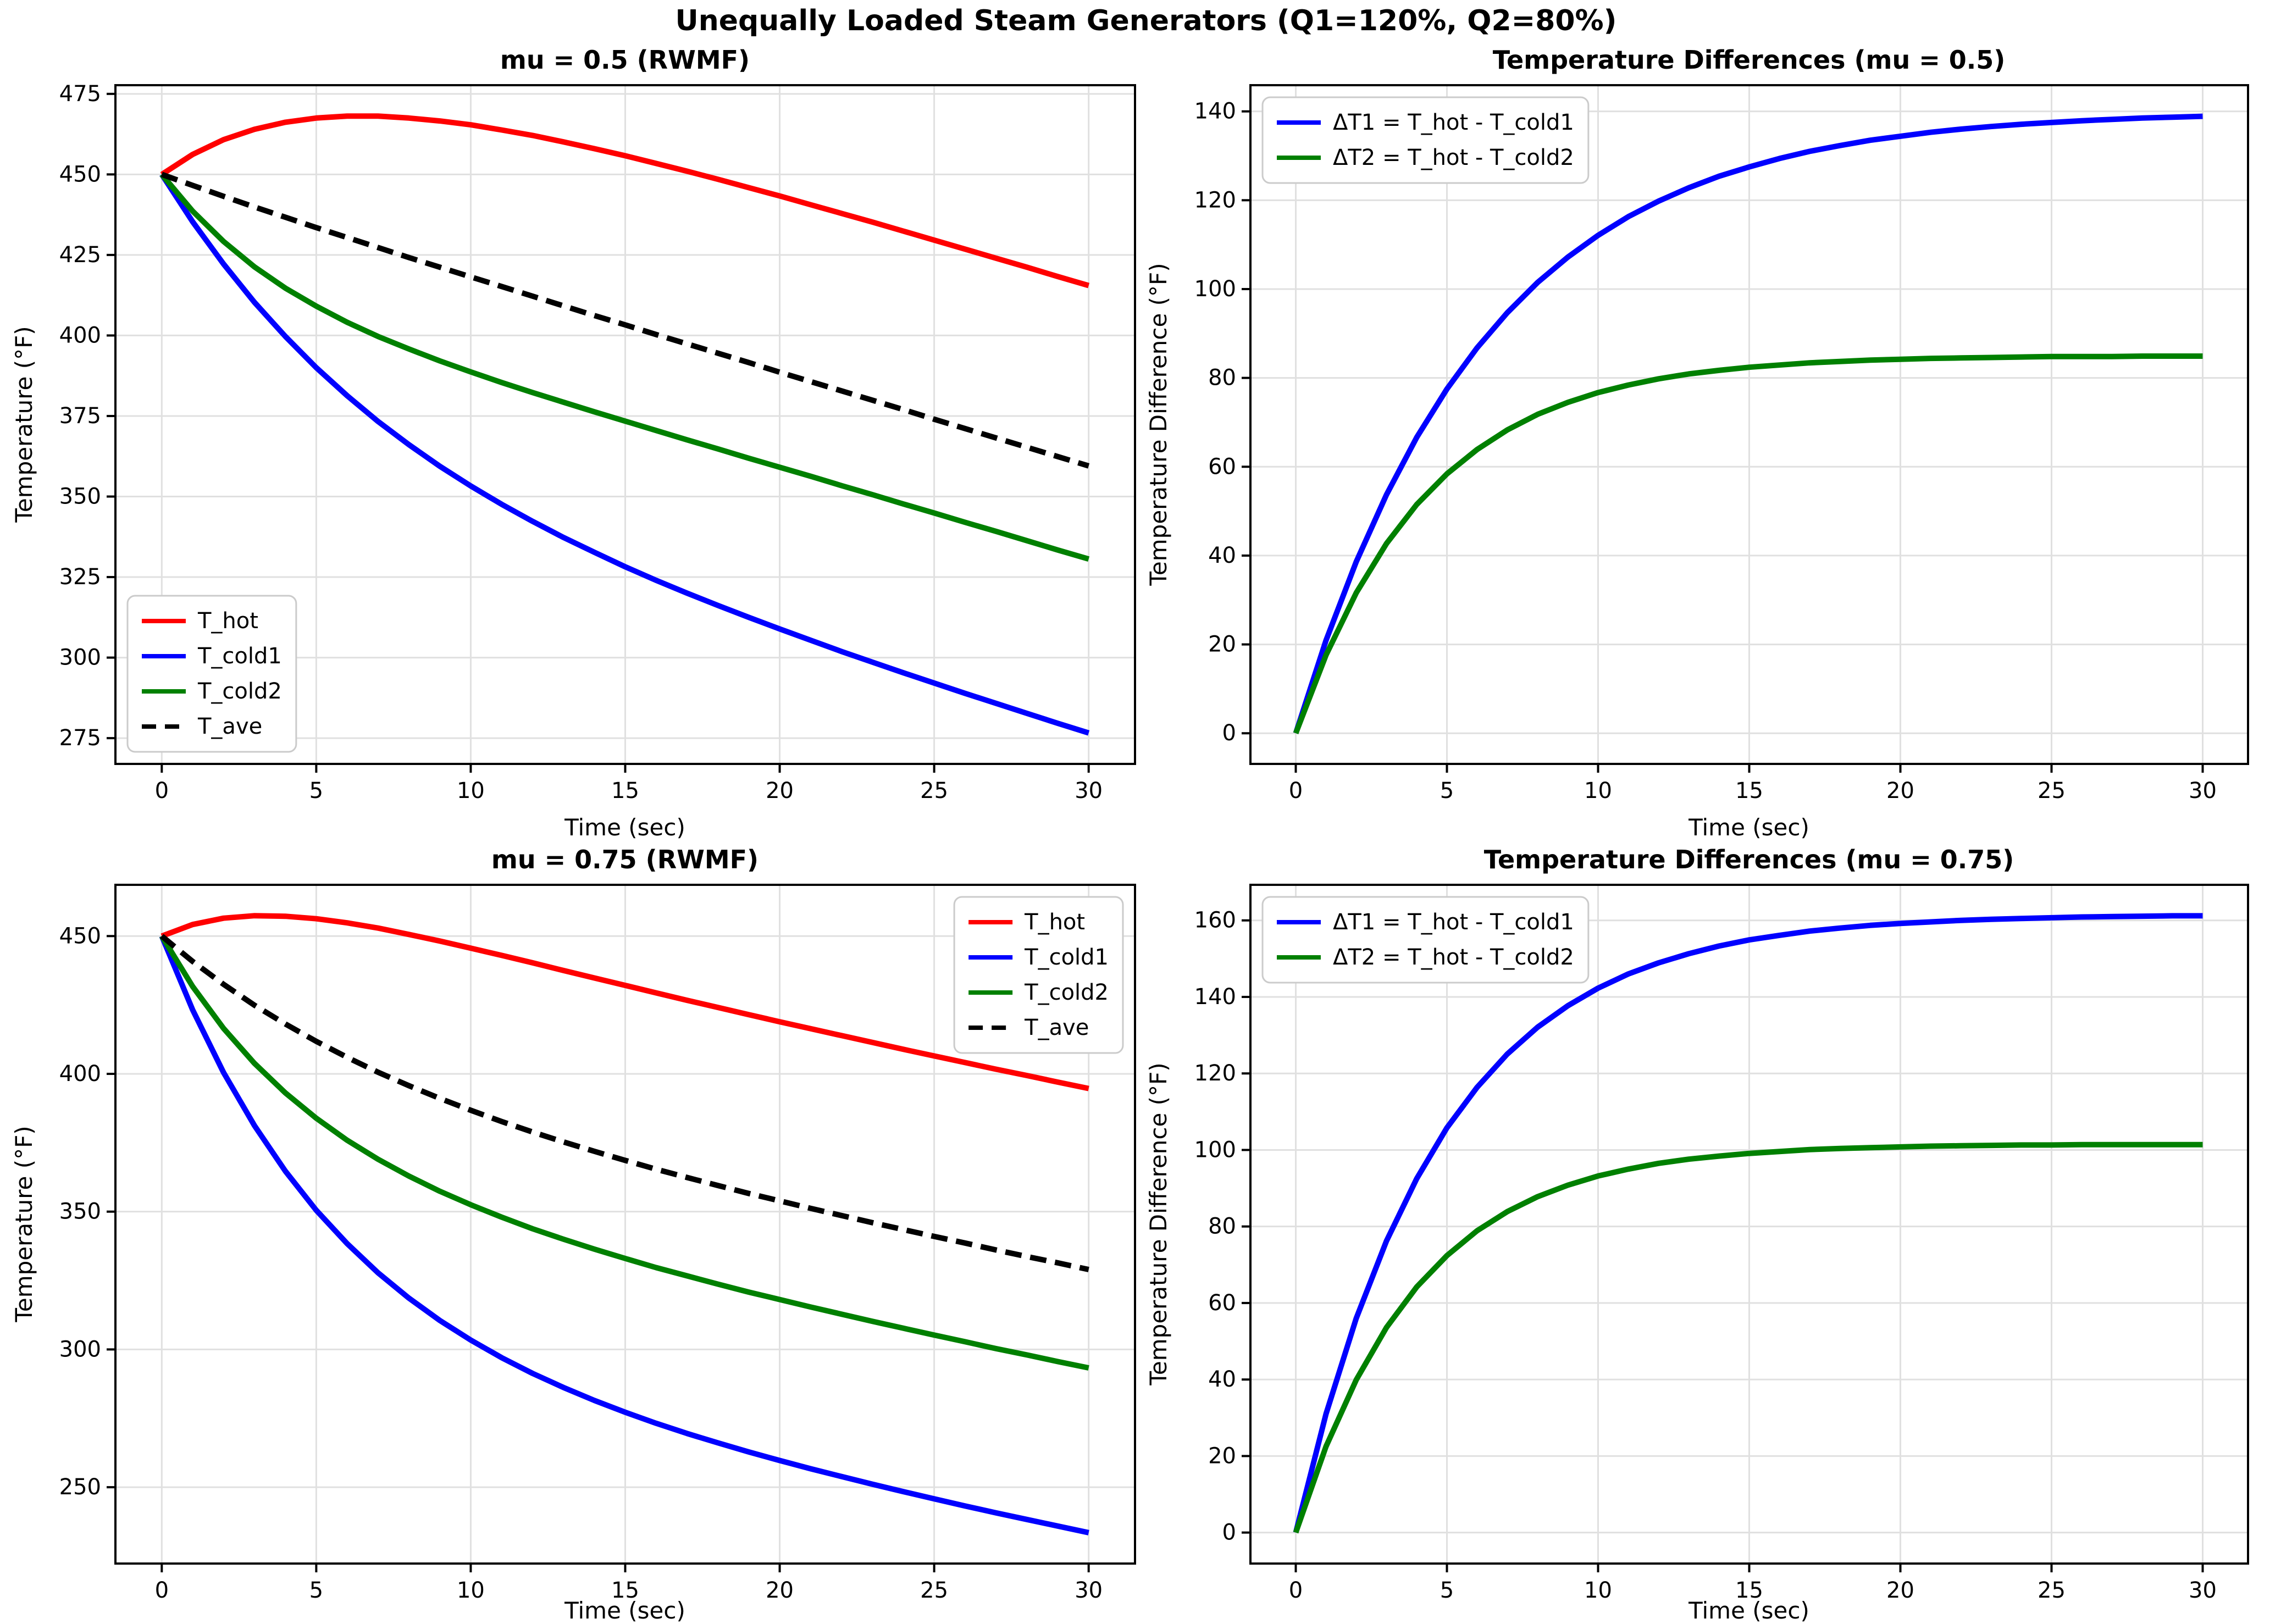 The height and width of the screenshot is (1624, 2292). Describe the element at coordinates (1215, 200) in the screenshot. I see `y-tick-label: 120` at that location.